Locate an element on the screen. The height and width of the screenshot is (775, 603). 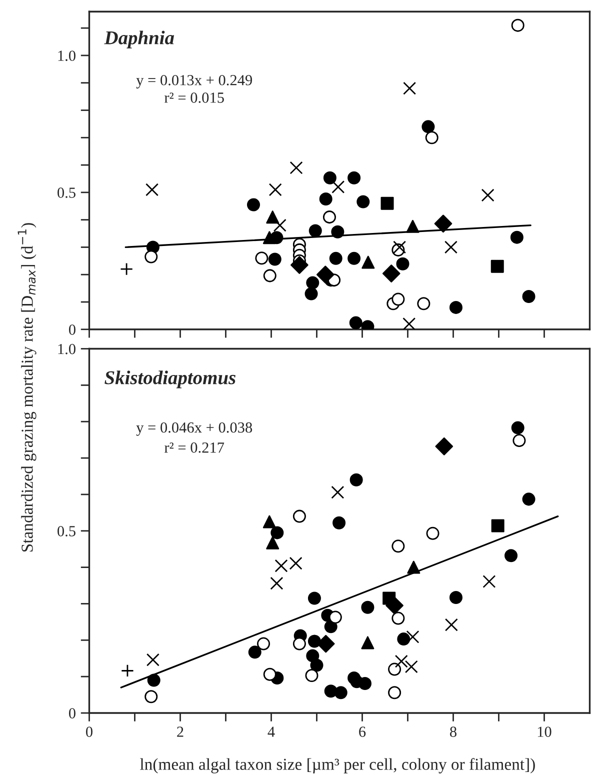
x-tick-label: 0 is located at coordinates (89, 731).